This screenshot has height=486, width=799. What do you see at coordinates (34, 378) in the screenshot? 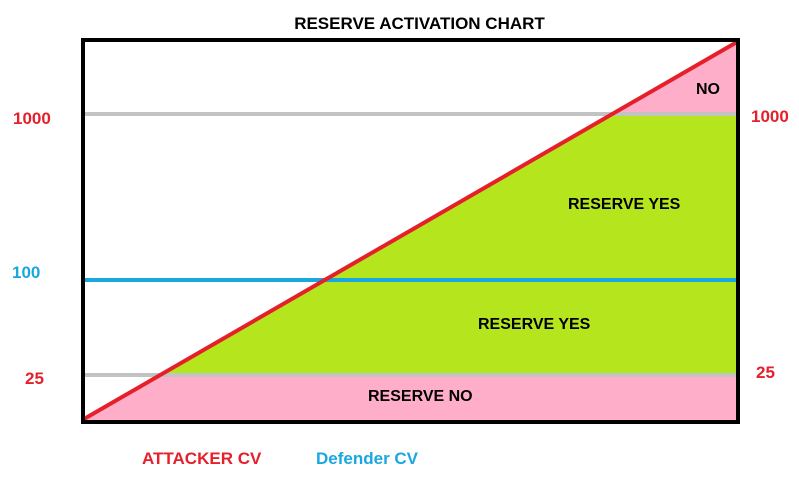
I see `left-label-25: 25` at bounding box center [34, 378].